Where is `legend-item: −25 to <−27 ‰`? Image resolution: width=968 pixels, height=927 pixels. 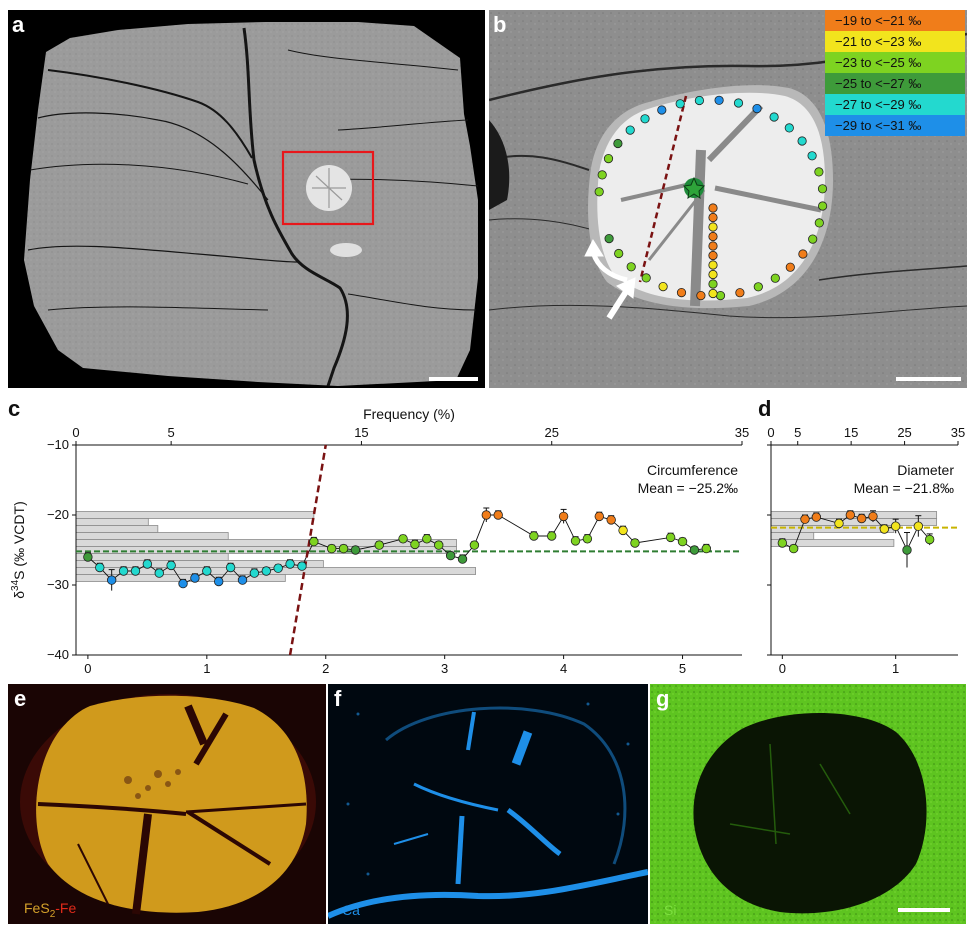 legend-item: −25 to <−27 ‰ is located at coordinates (895, 83).